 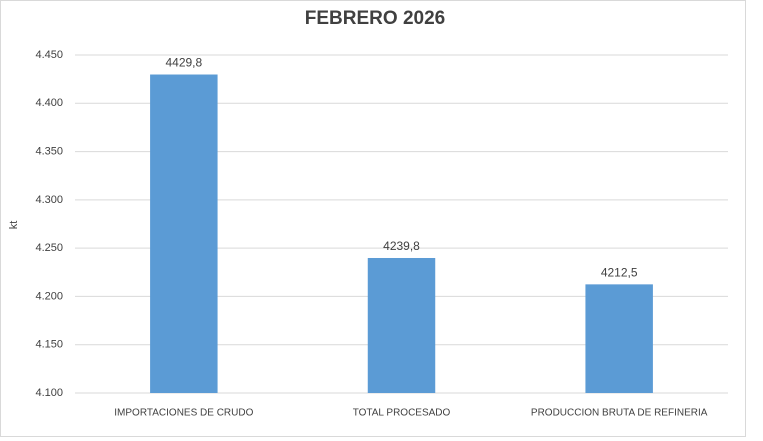 What do you see at coordinates (49, 151) in the screenshot?
I see `y-tick-label: 4.350` at bounding box center [49, 151].